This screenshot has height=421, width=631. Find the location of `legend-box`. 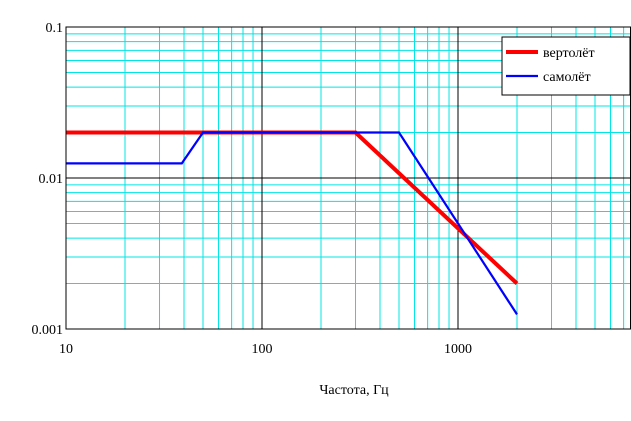

legend-box is located at coordinates (566, 66).